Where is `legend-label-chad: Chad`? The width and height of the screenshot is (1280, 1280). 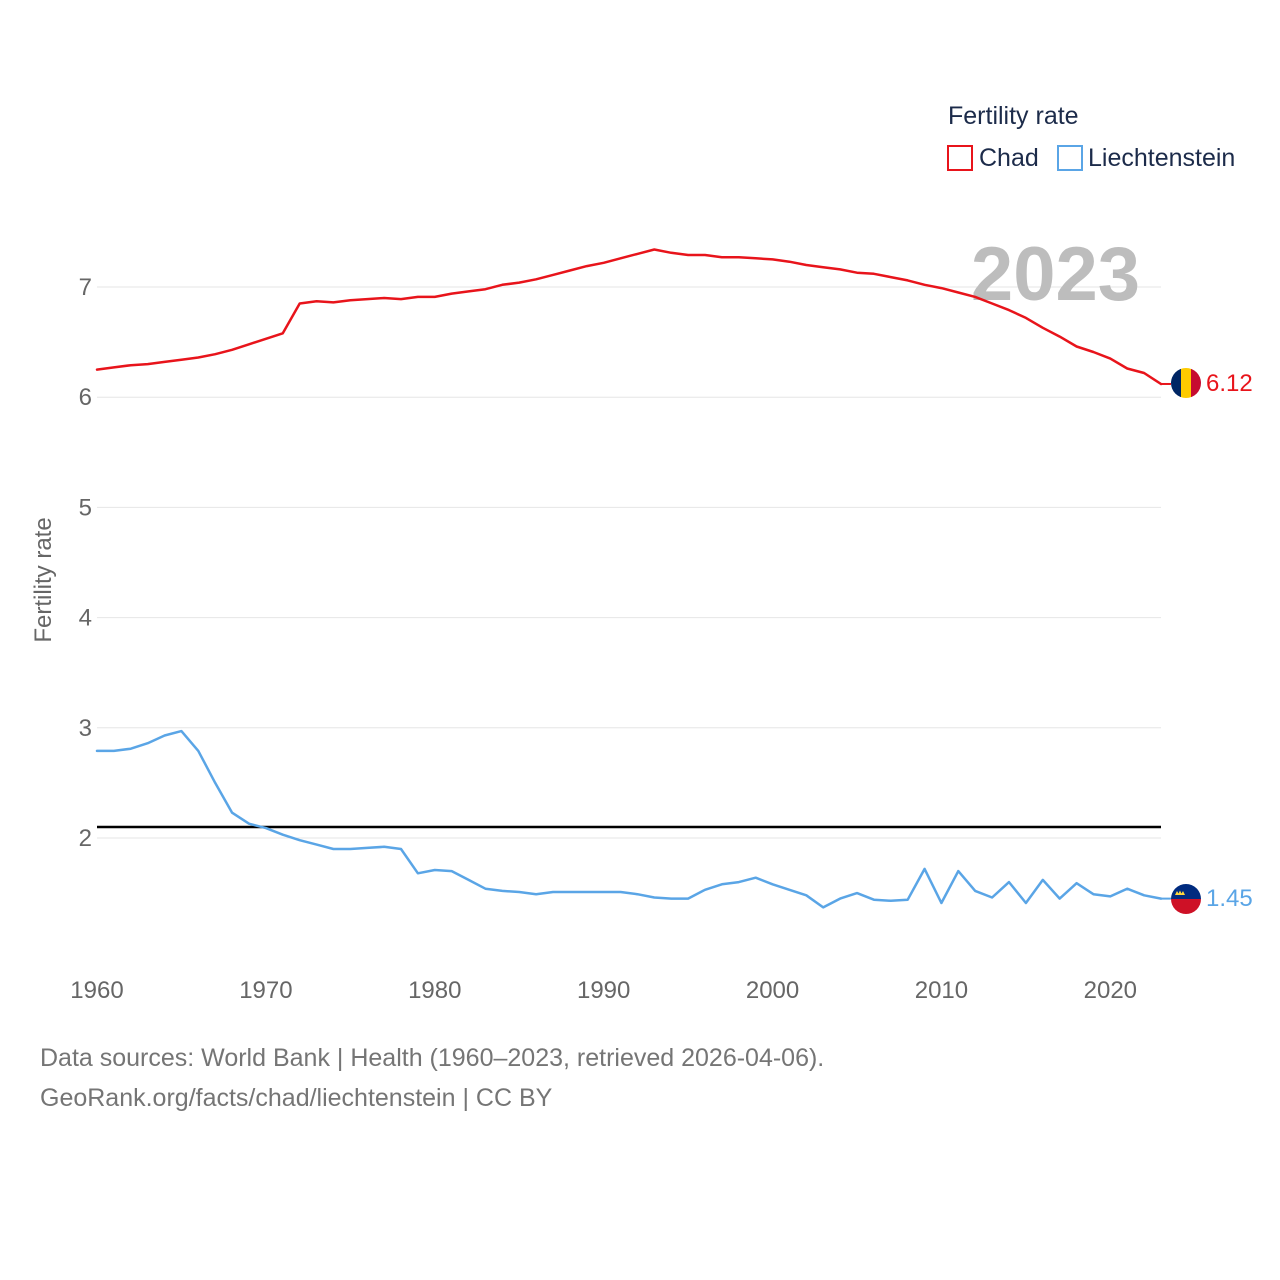 legend-label-chad: Chad is located at coordinates (1009, 158).